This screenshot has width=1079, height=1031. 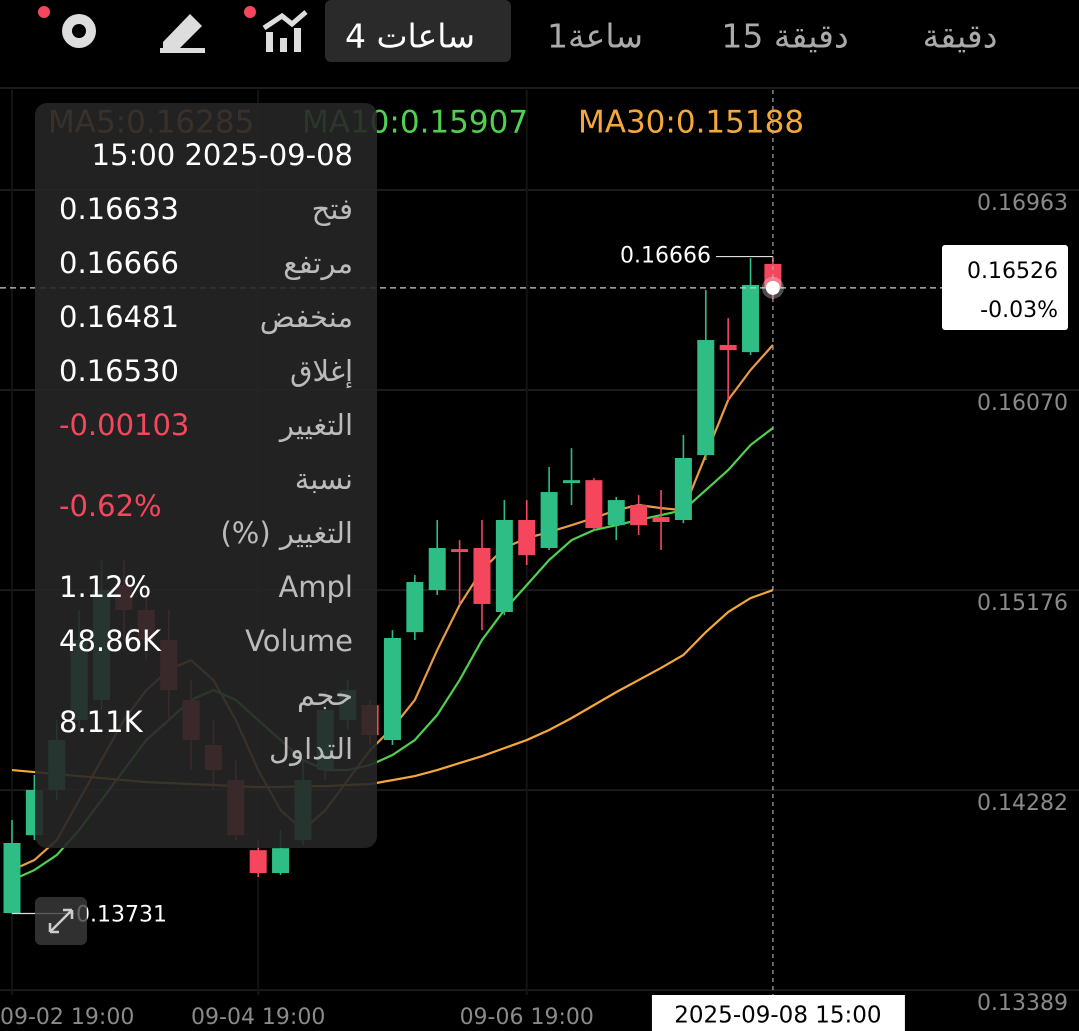 What do you see at coordinates (772, 287) in the screenshot?
I see `crosshair-dot` at bounding box center [772, 287].